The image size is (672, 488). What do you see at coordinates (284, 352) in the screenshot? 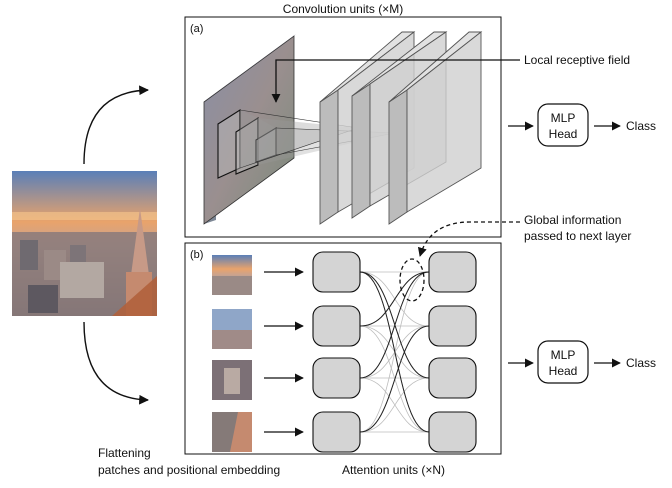
I see `patch-arrows` at bounding box center [284, 352].